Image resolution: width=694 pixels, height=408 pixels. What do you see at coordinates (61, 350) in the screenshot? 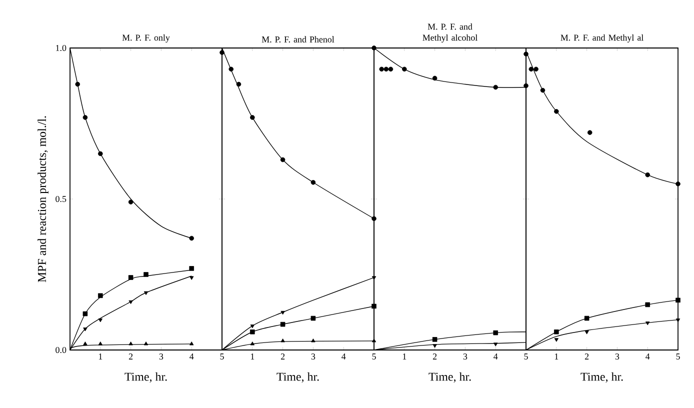
I see `y-tick-label: 0.0` at bounding box center [61, 350].